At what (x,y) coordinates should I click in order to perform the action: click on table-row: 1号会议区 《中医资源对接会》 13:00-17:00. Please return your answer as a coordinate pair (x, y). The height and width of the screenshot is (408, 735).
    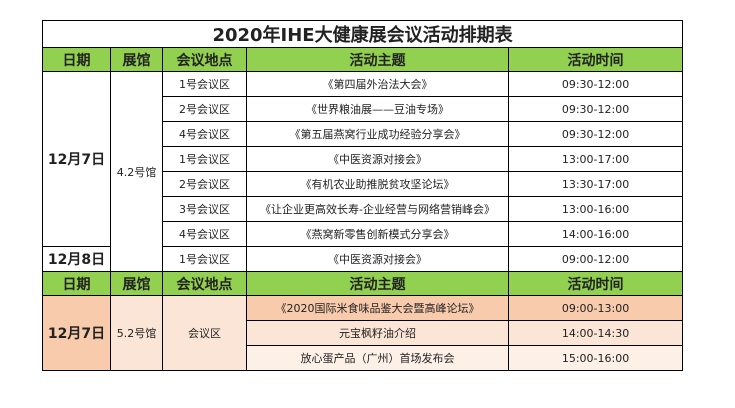
    Looking at the image, I should click on (363, 159).